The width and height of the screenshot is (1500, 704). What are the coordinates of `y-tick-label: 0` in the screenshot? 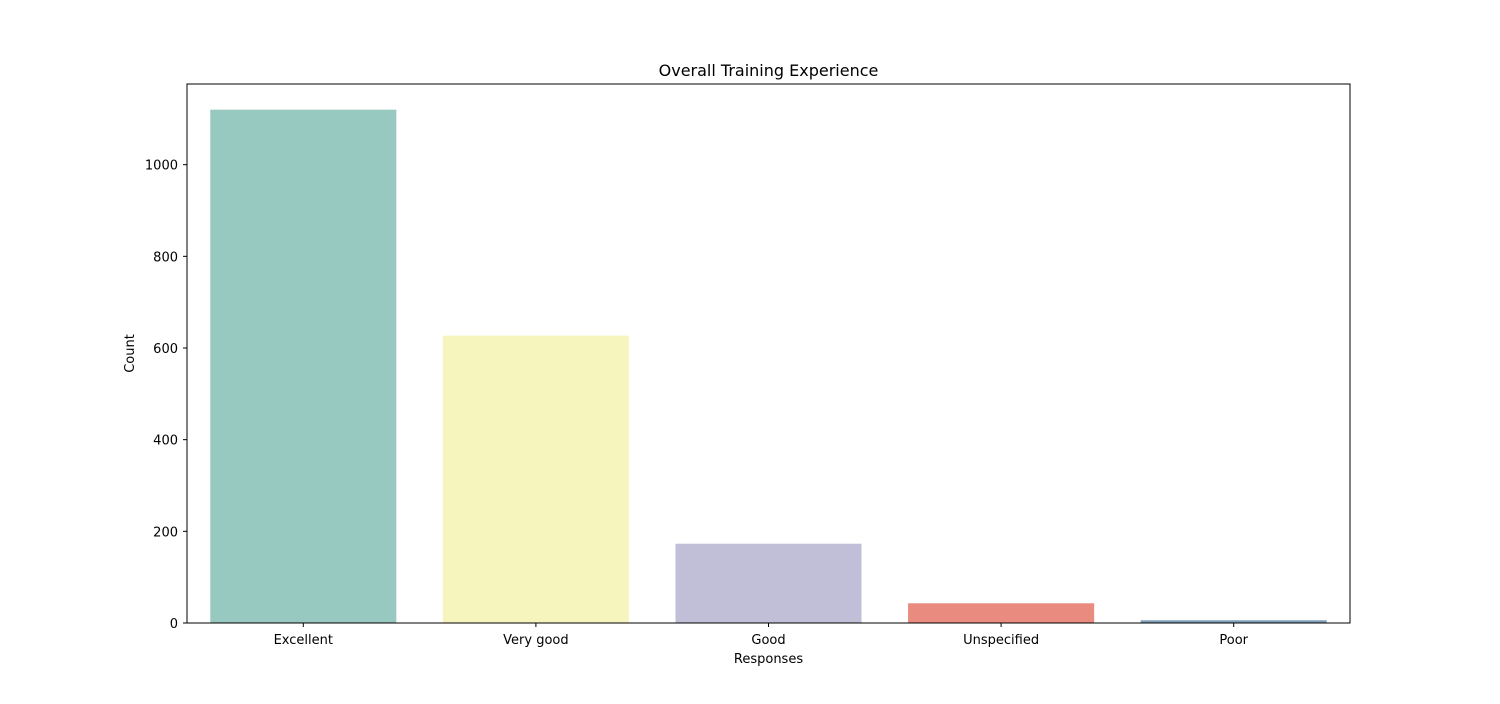 It's located at (174, 624).